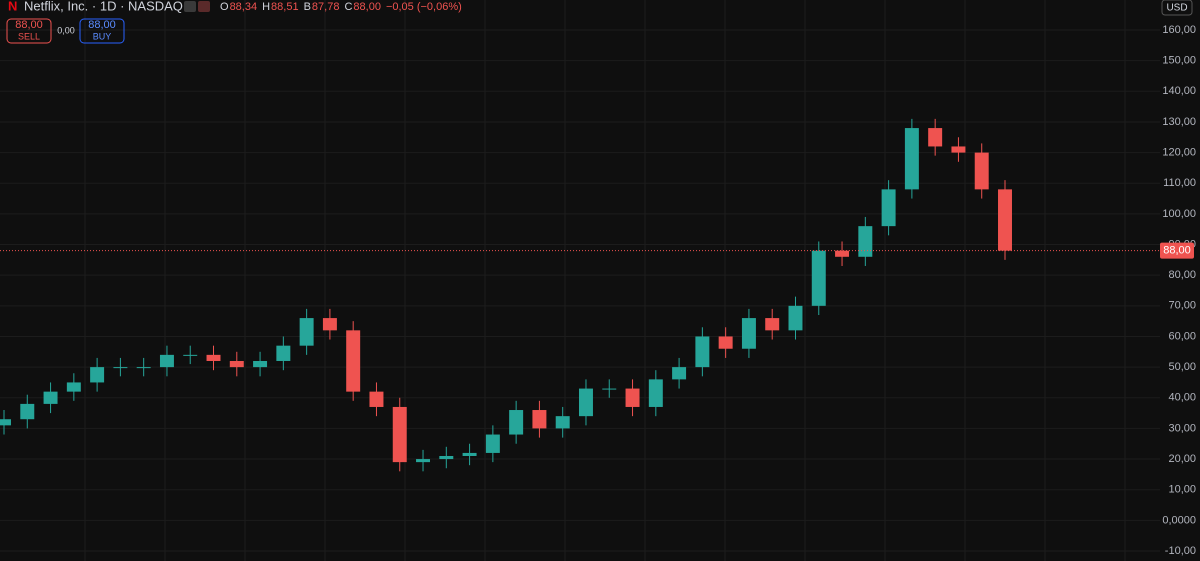  I want to click on legend-h: 88,51, so click(285, 7).